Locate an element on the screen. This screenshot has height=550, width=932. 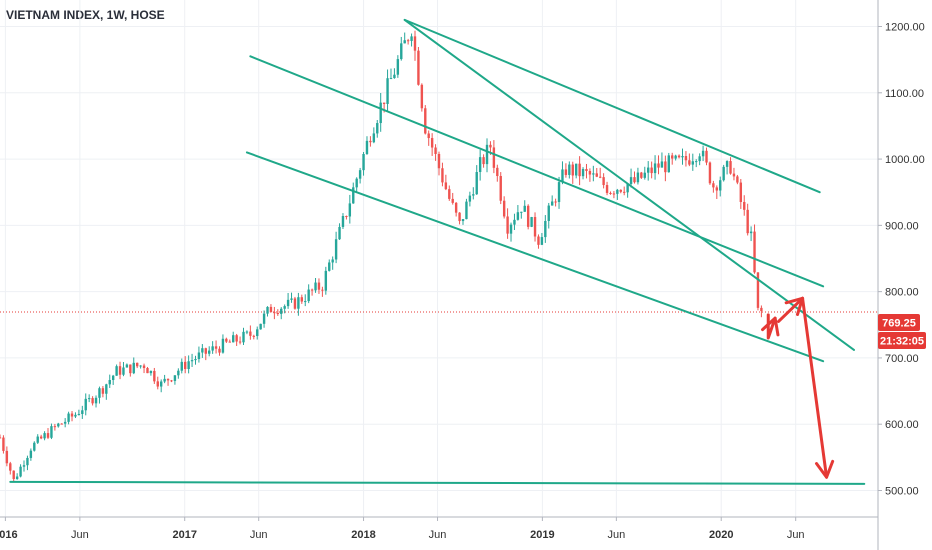
x-tick-label: 2018 is located at coordinates (363, 535).